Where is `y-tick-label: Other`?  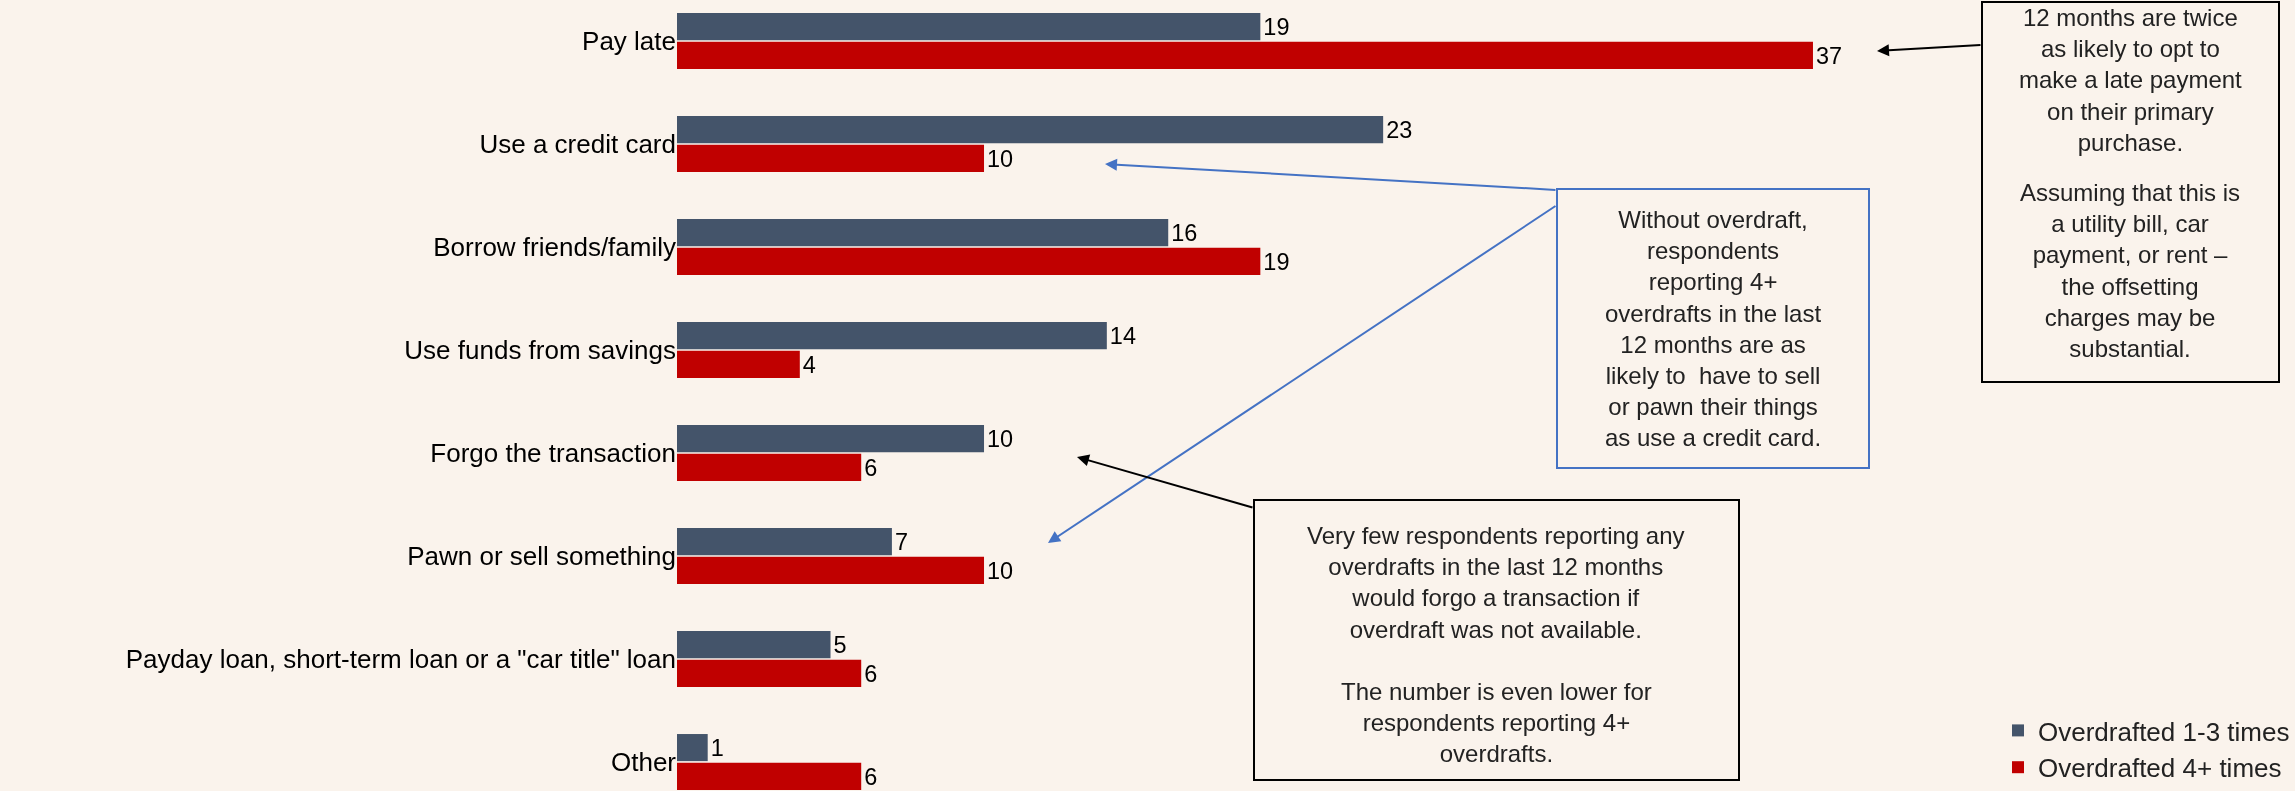
y-tick-label: Other is located at coordinates (643, 762).